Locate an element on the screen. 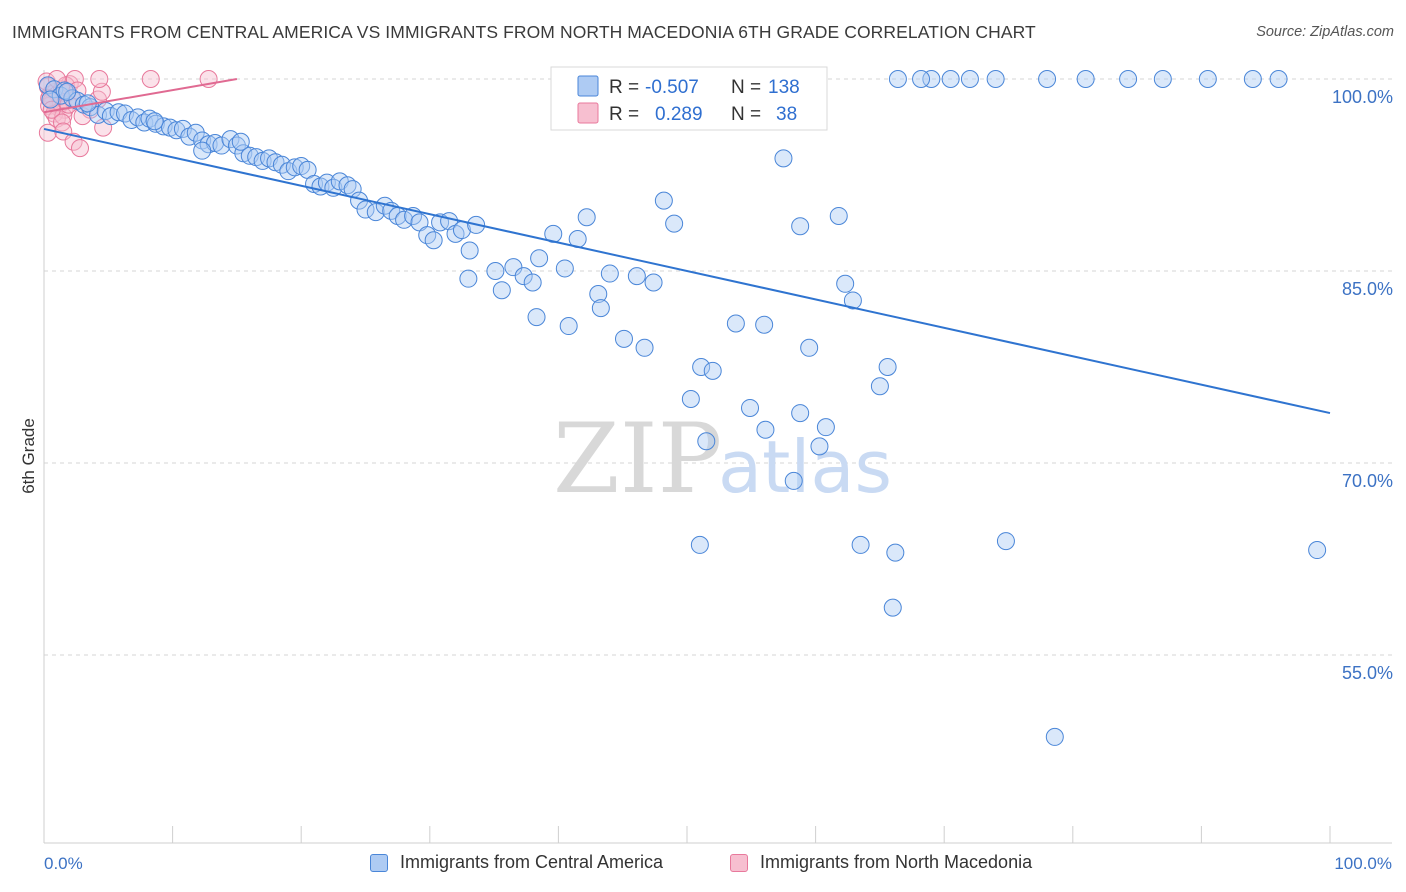 The height and width of the screenshot is (892, 1406). x-tick-label-max: 100.0% is located at coordinates (1363, 863).